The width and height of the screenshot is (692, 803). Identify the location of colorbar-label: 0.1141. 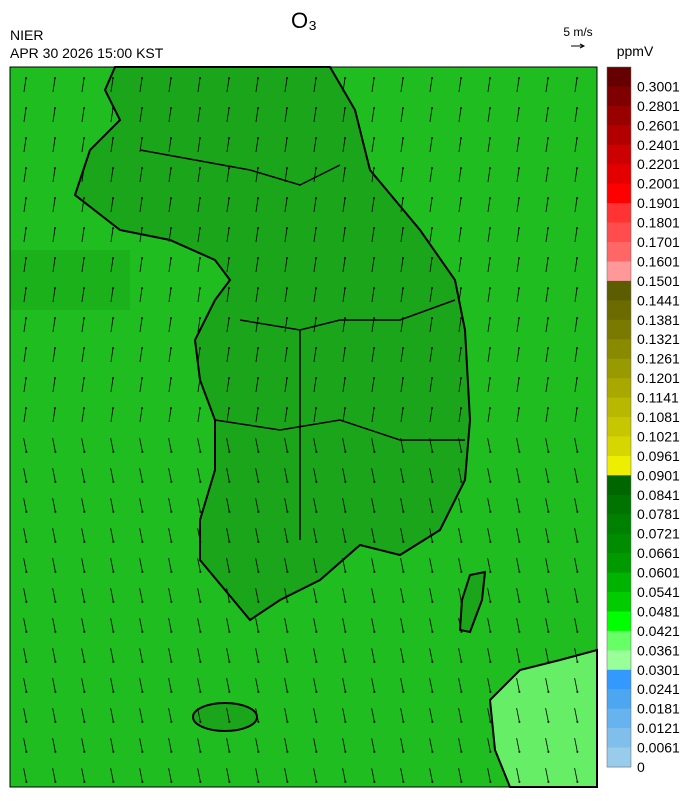
(658, 398).